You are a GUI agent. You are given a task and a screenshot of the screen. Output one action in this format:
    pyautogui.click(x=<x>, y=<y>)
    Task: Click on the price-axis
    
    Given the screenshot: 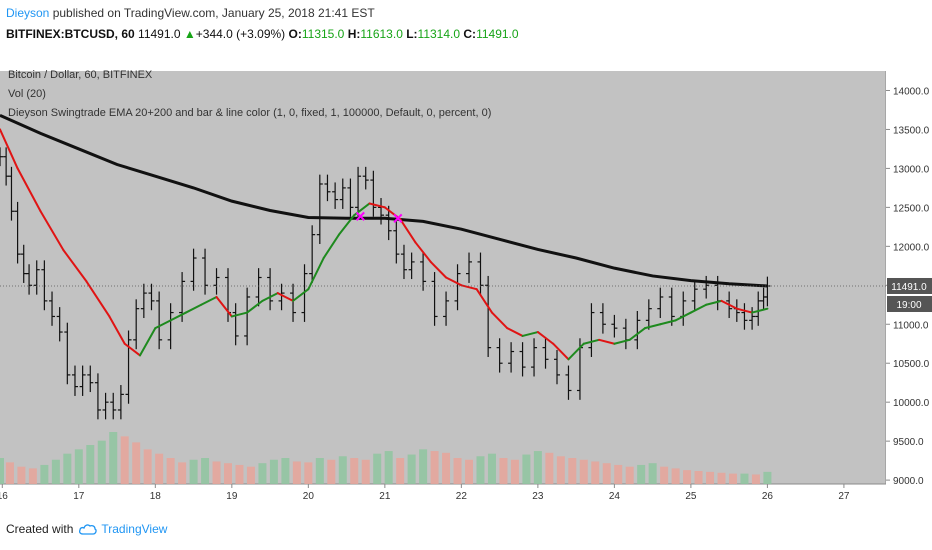 What is the action you would take?
    pyautogui.click(x=909, y=277)
    